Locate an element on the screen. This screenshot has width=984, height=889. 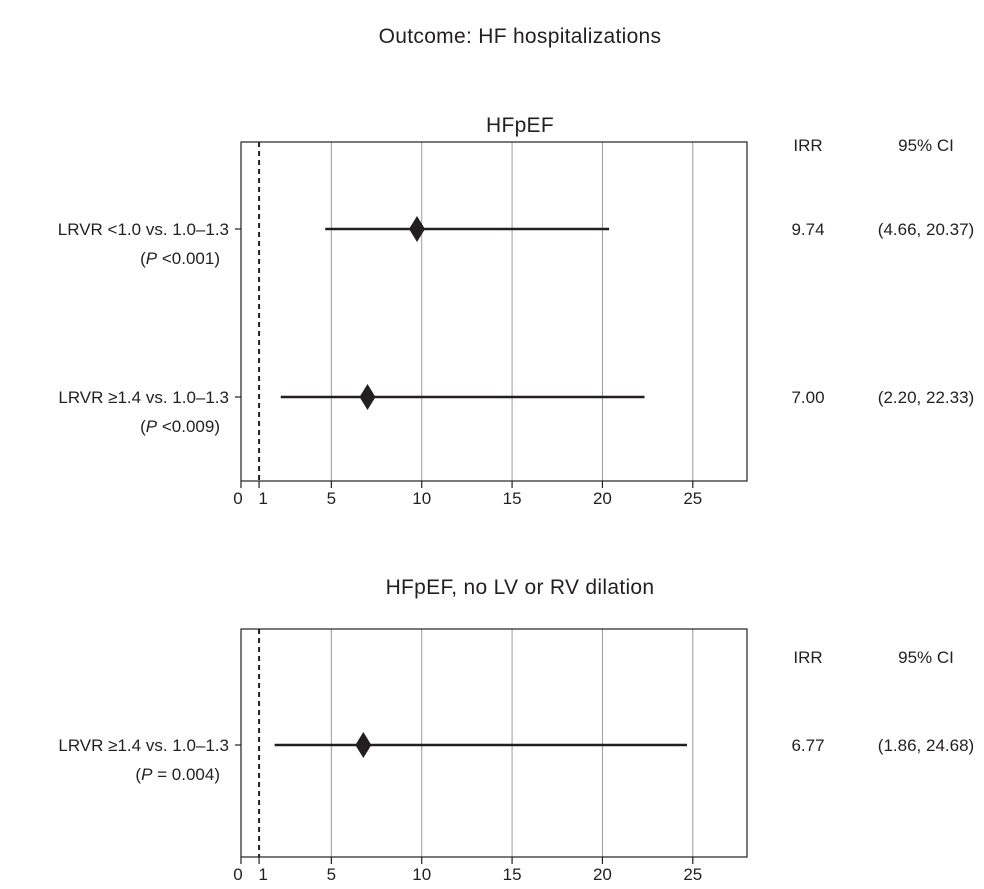
figure-title: Outcome: HF hospitalizations is located at coordinates (520, 36).